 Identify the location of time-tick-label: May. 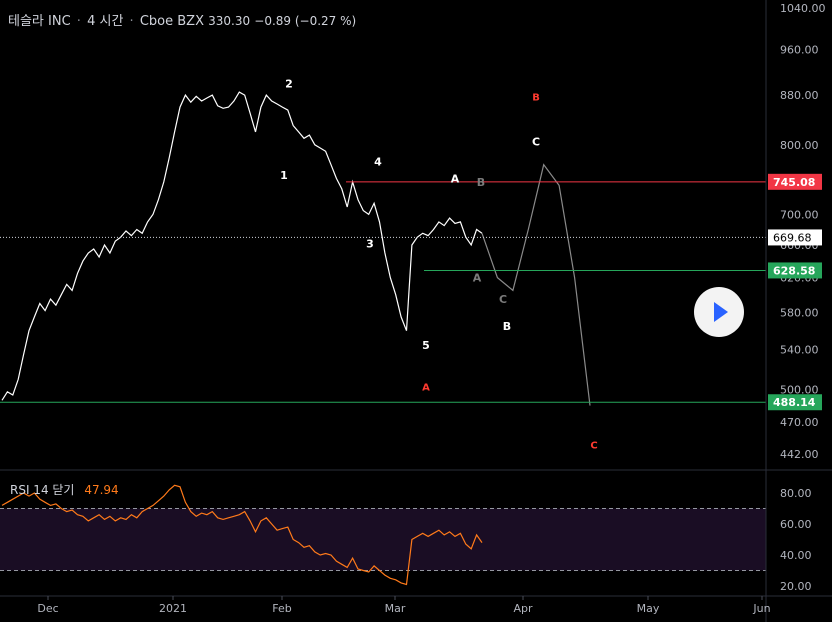
(648, 608).